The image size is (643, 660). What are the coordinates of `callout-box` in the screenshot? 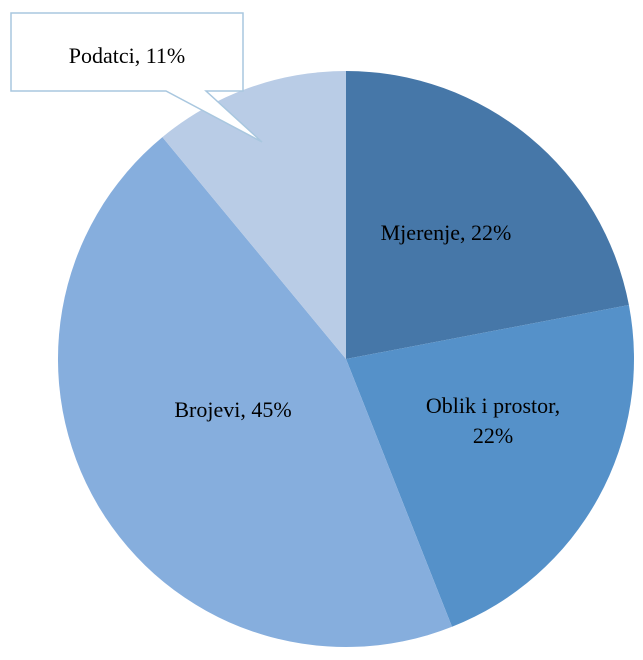 It's located at (136, 77).